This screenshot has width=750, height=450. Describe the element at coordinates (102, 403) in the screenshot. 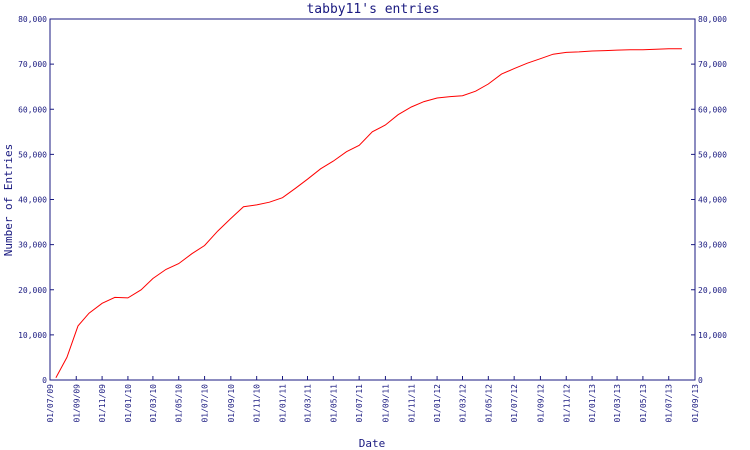

I see `x-tick-label: 01/11/09` at that location.